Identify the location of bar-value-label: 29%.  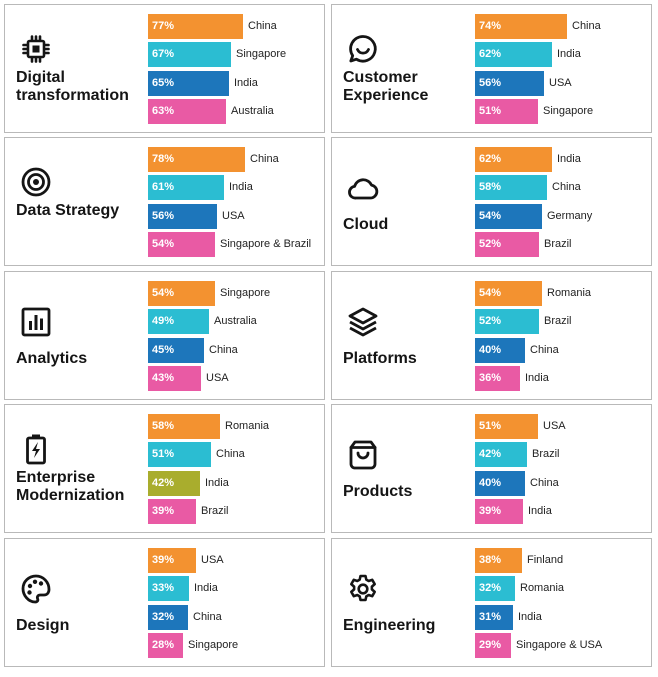
(490, 644).